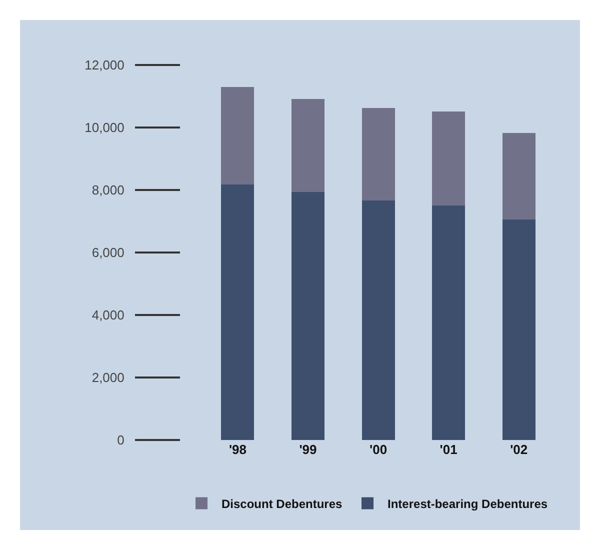  Describe the element at coordinates (237, 449) in the screenshot. I see `x-tick-label: '98` at that location.